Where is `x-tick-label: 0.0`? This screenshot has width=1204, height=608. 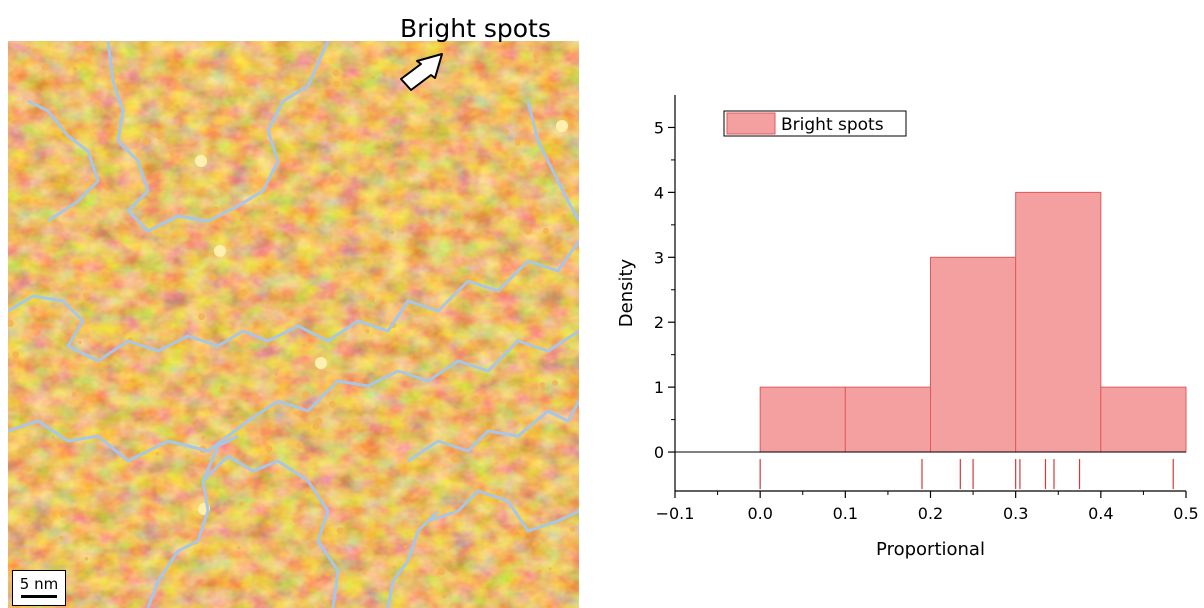 x-tick-label: 0.0 is located at coordinates (759, 513).